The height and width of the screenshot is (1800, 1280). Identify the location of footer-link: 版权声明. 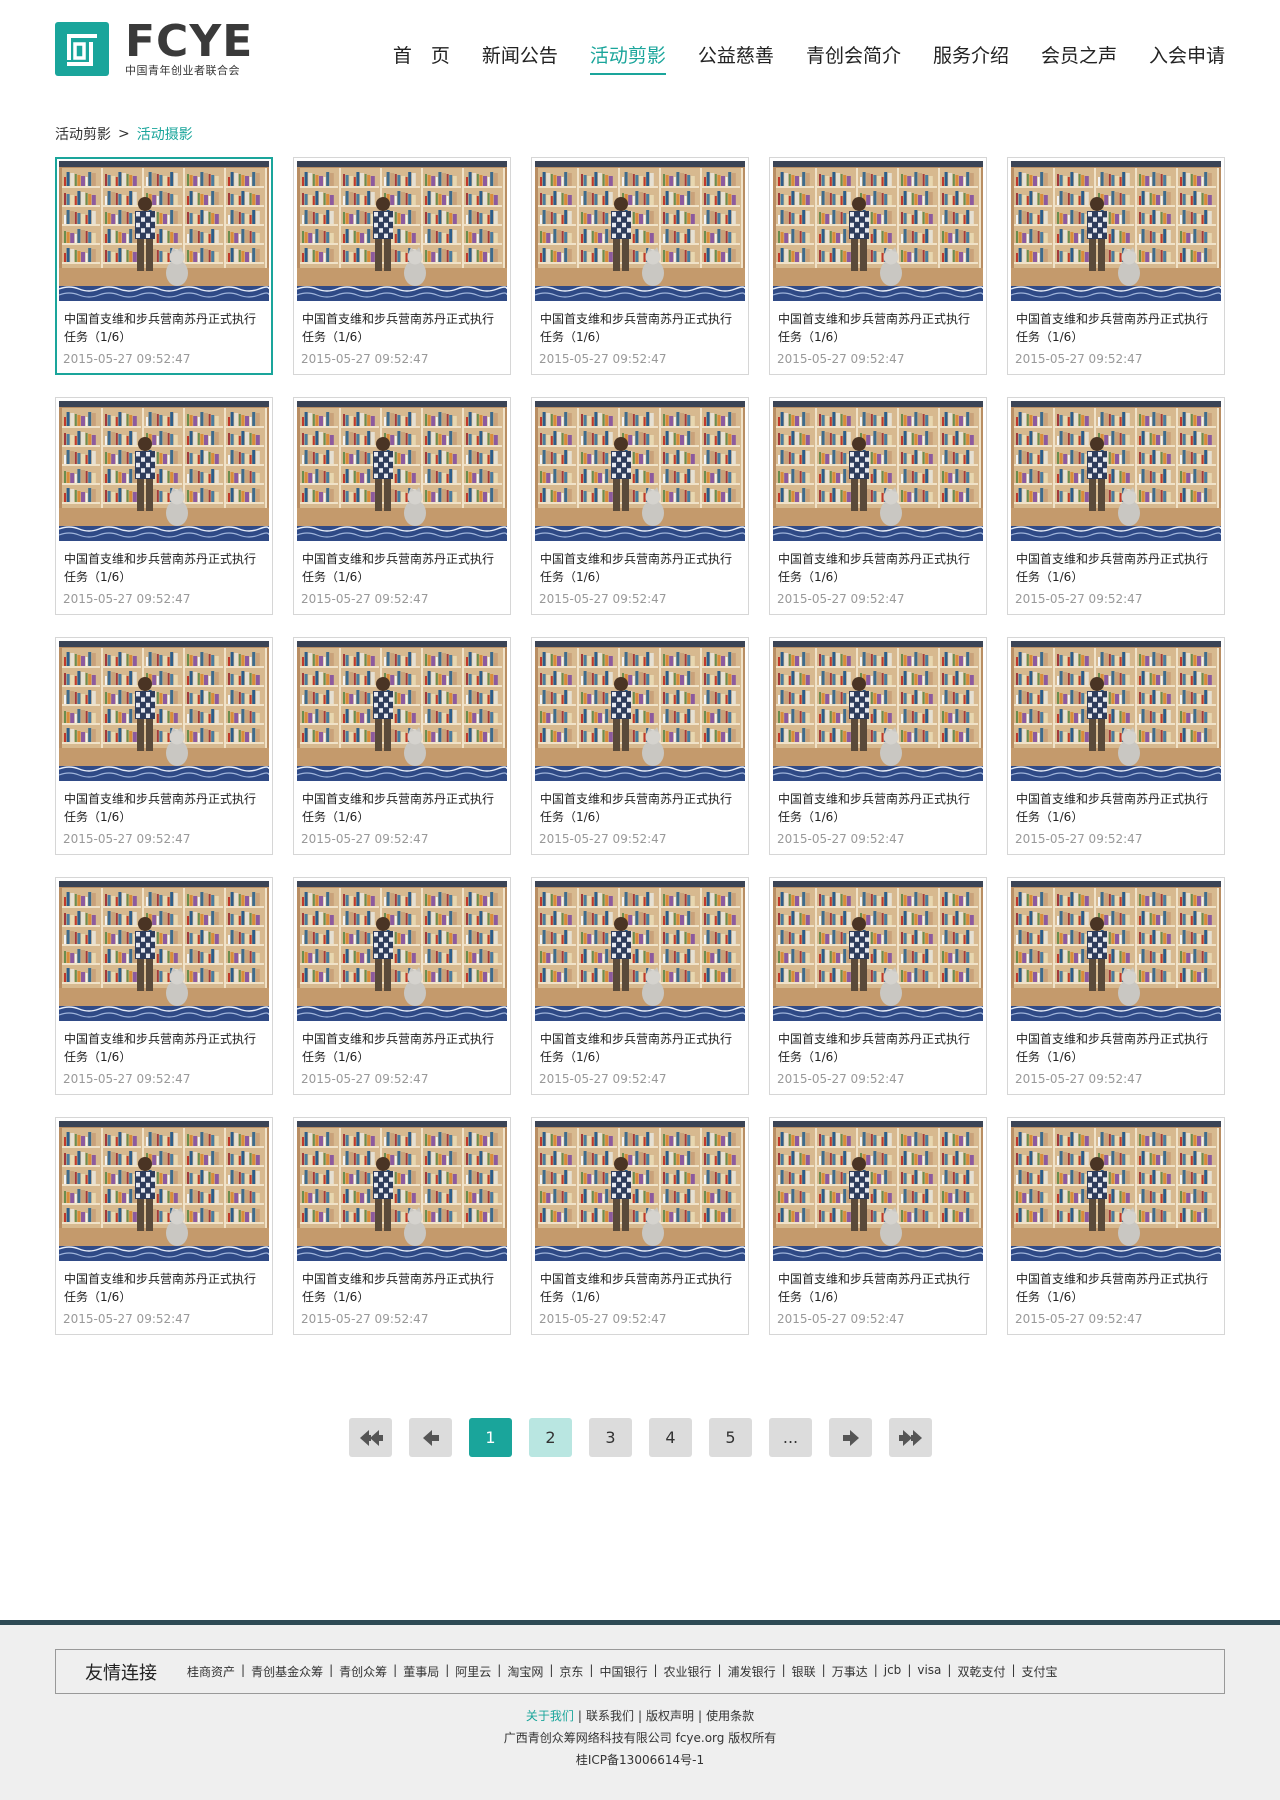
(670, 1716).